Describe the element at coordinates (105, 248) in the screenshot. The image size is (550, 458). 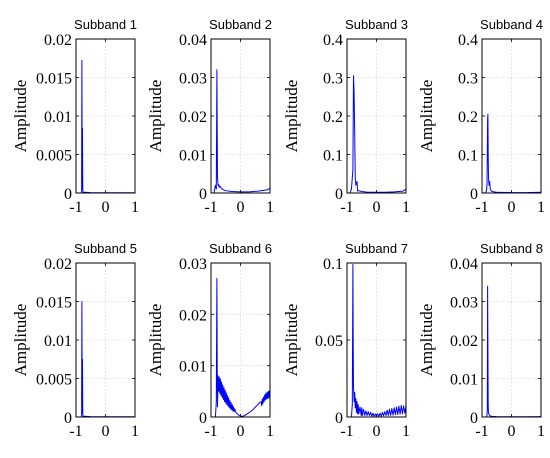
I see `subplot-title: Subband 5` at that location.